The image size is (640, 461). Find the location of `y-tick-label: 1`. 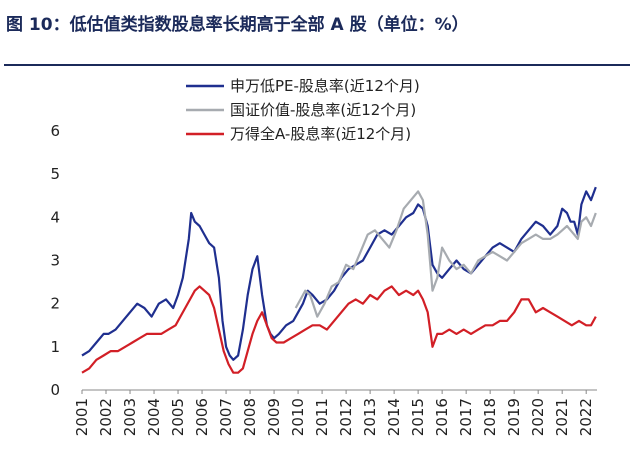

y-tick-label: 1 is located at coordinates (55, 347).